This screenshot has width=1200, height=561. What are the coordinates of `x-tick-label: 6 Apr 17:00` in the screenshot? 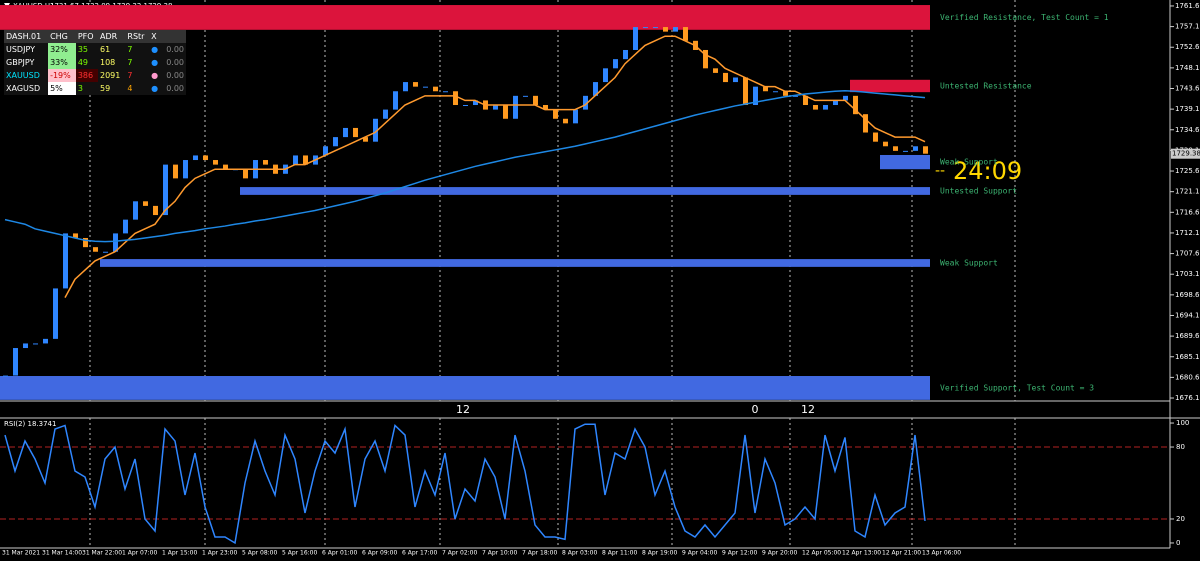 It's located at (419, 553).